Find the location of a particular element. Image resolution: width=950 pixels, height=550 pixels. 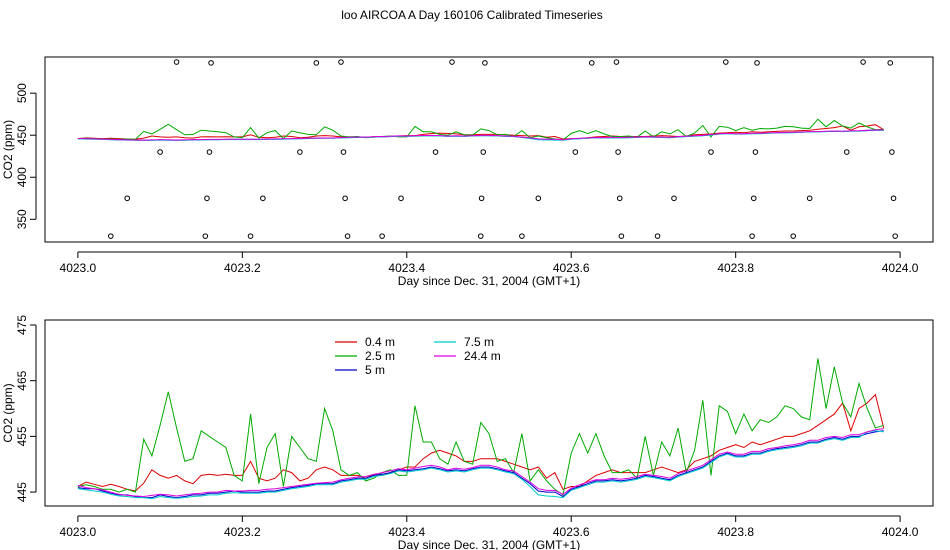

y-tick-label: 445 is located at coordinates (22, 492).